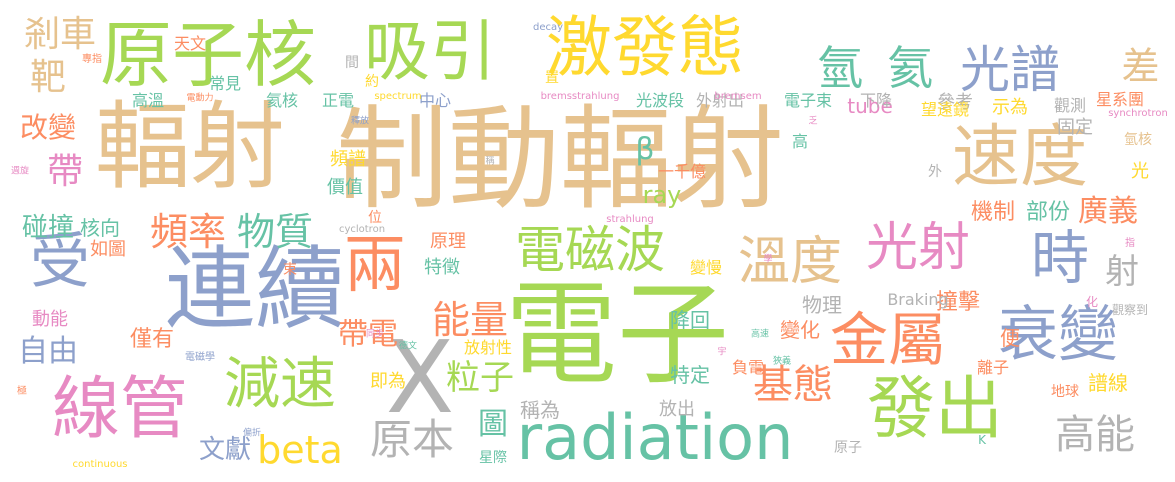 The height and width of the screenshot is (482, 1175). Describe the element at coordinates (1140, 171) in the screenshot. I see `word: 光` at that location.